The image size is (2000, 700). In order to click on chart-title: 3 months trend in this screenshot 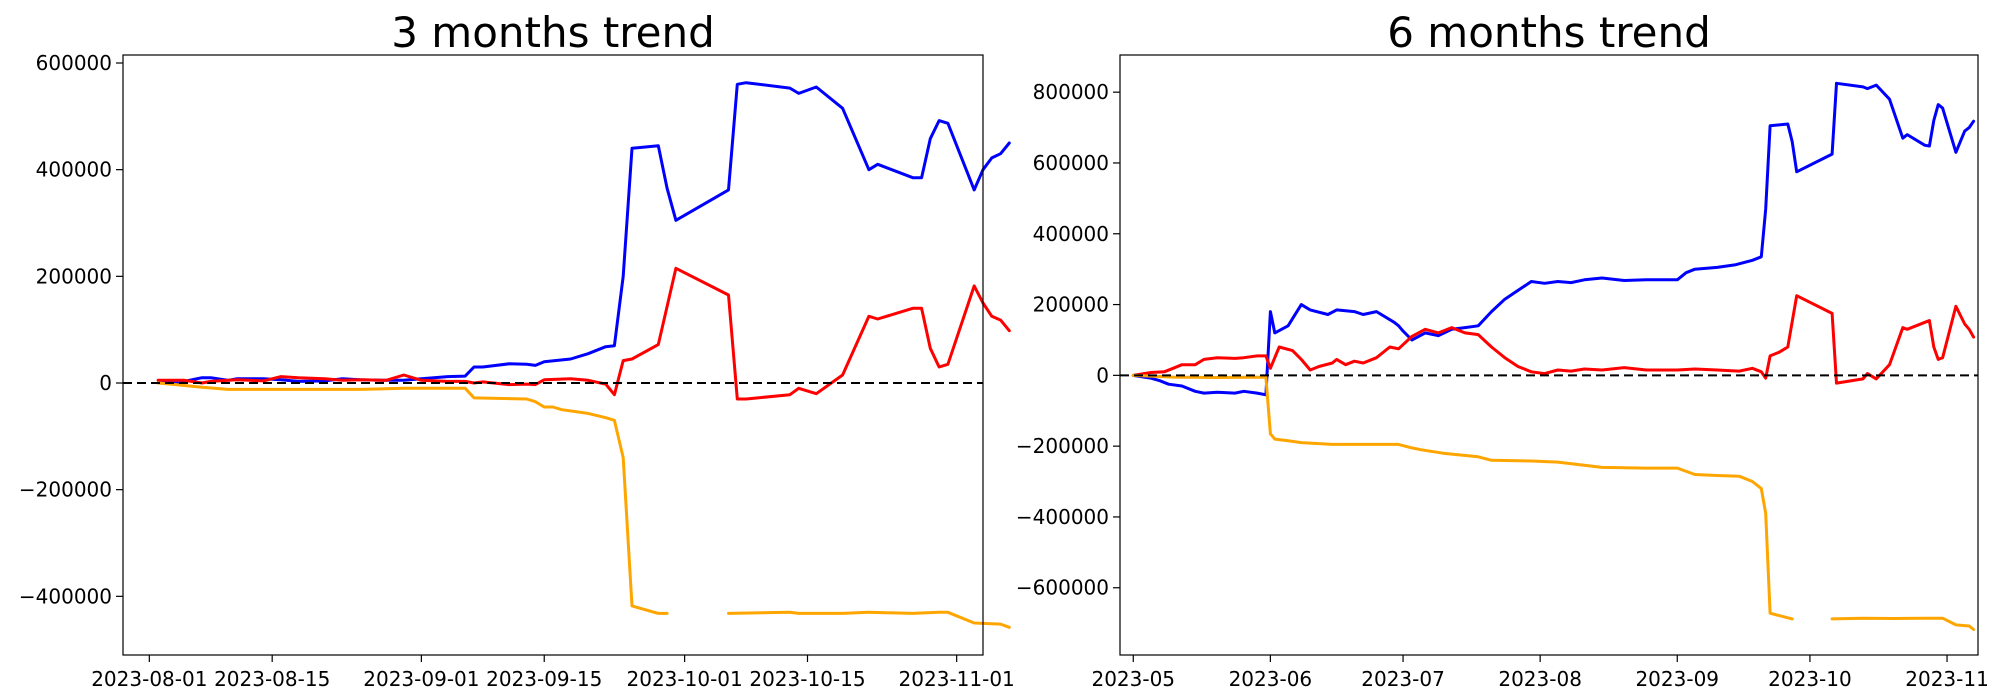, I will do `click(553, 32)`.